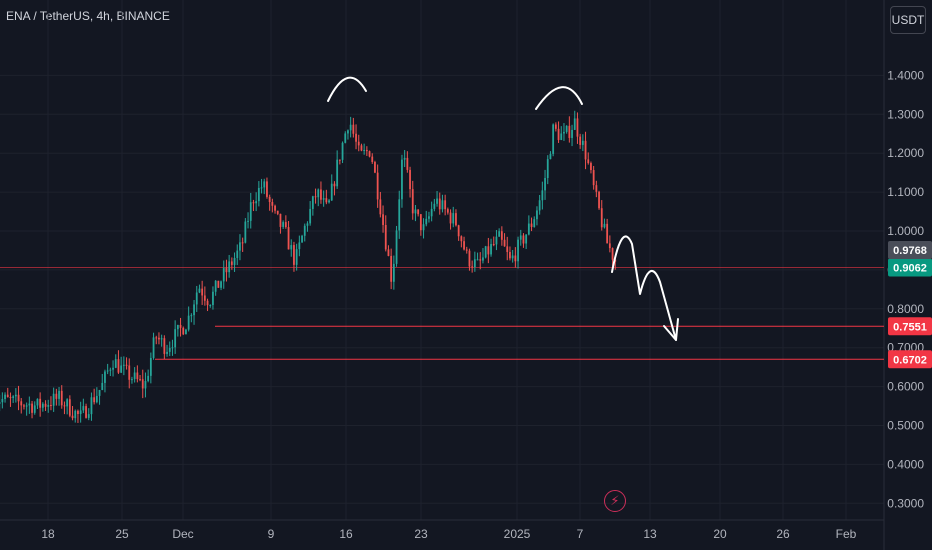 The image size is (932, 550). I want to click on chart-title: ENA / TetherUS, 4h, BINANCE, so click(88, 16).